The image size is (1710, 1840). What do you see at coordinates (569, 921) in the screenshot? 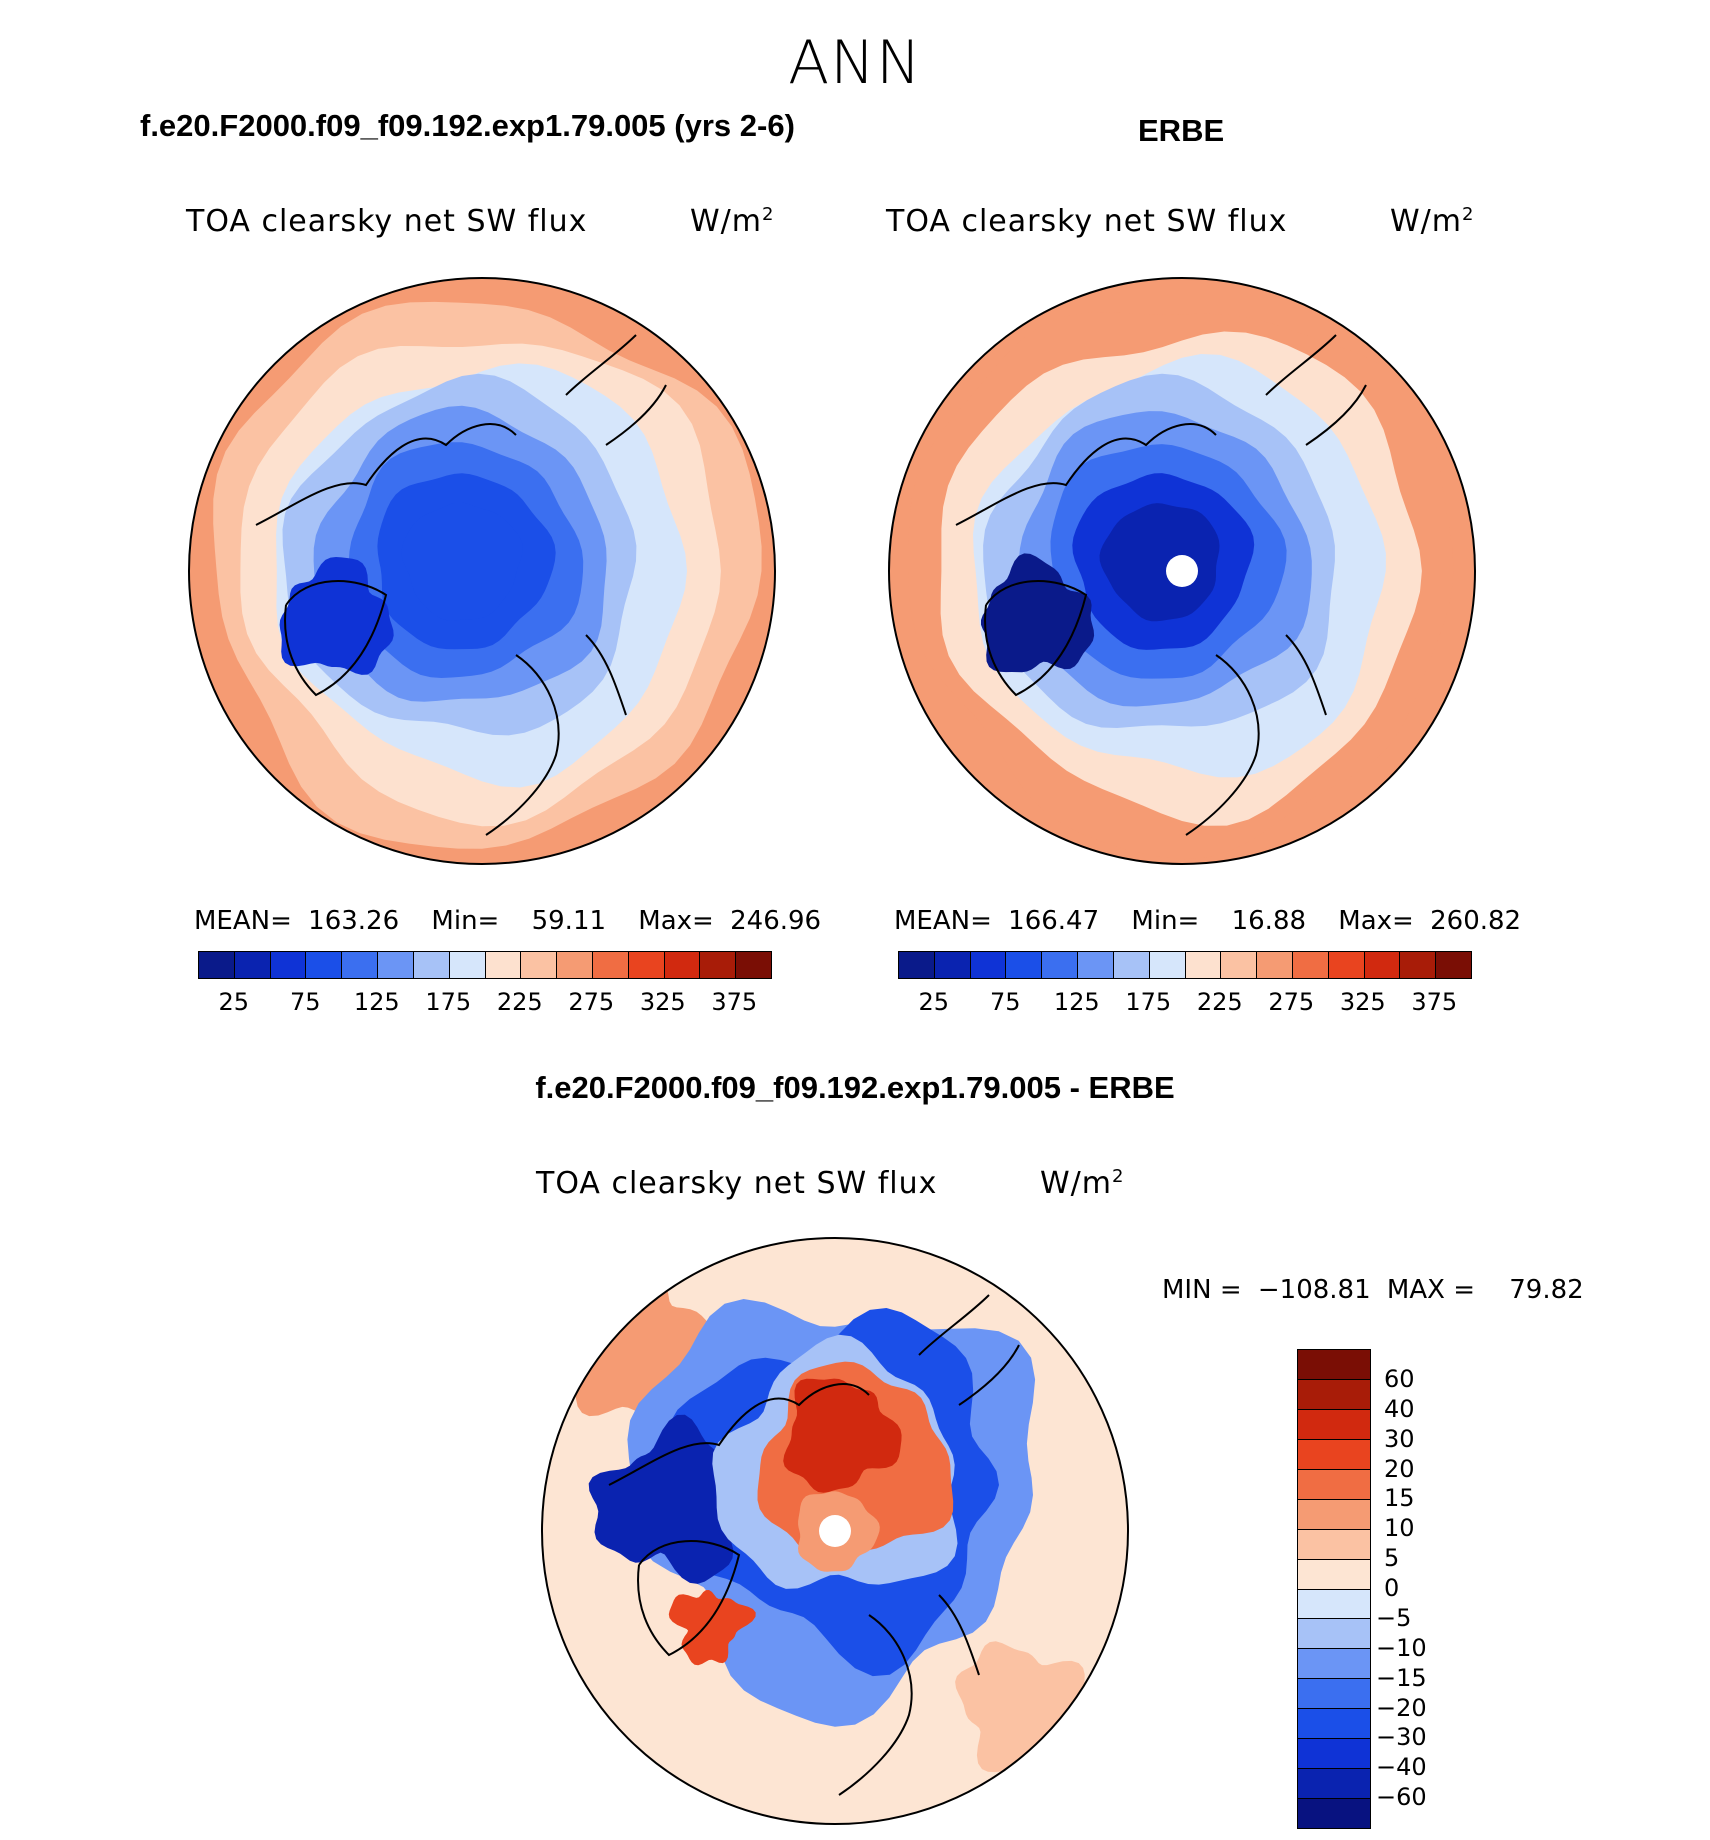
I see `model-min-value: 59.11` at bounding box center [569, 921].